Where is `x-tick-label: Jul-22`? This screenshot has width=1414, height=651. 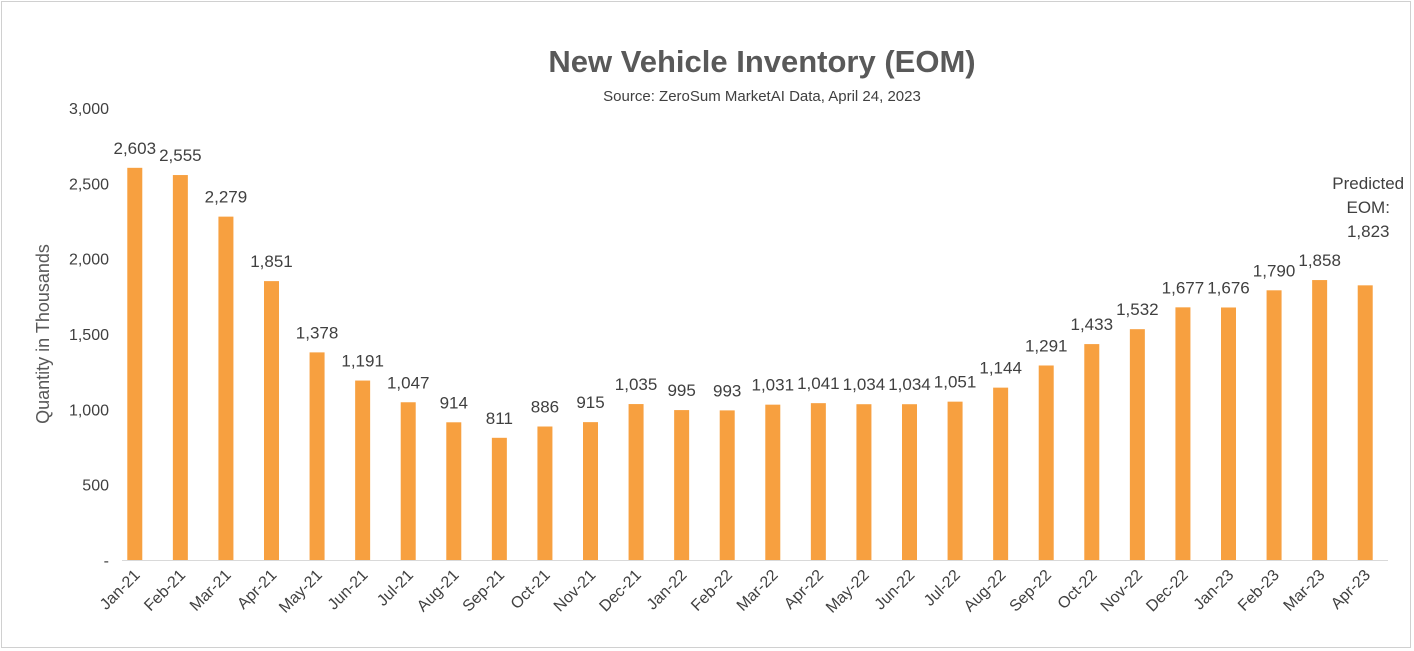
x-tick-label: Jul-22 is located at coordinates (942, 588).